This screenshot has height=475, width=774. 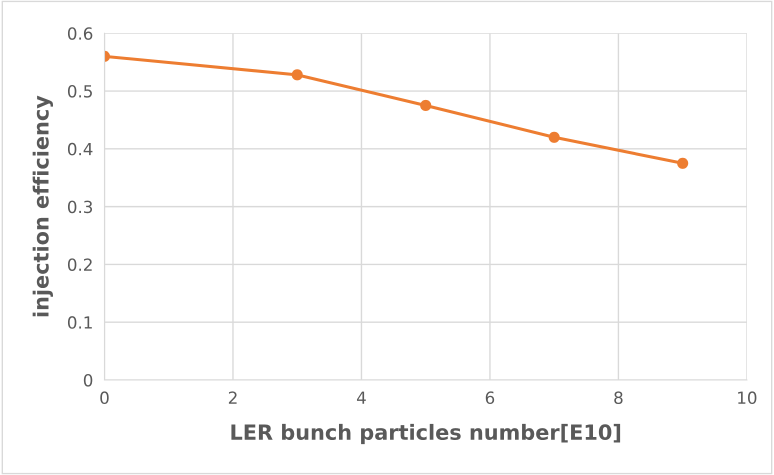 I want to click on x-tick-label: 6, so click(x=490, y=397).